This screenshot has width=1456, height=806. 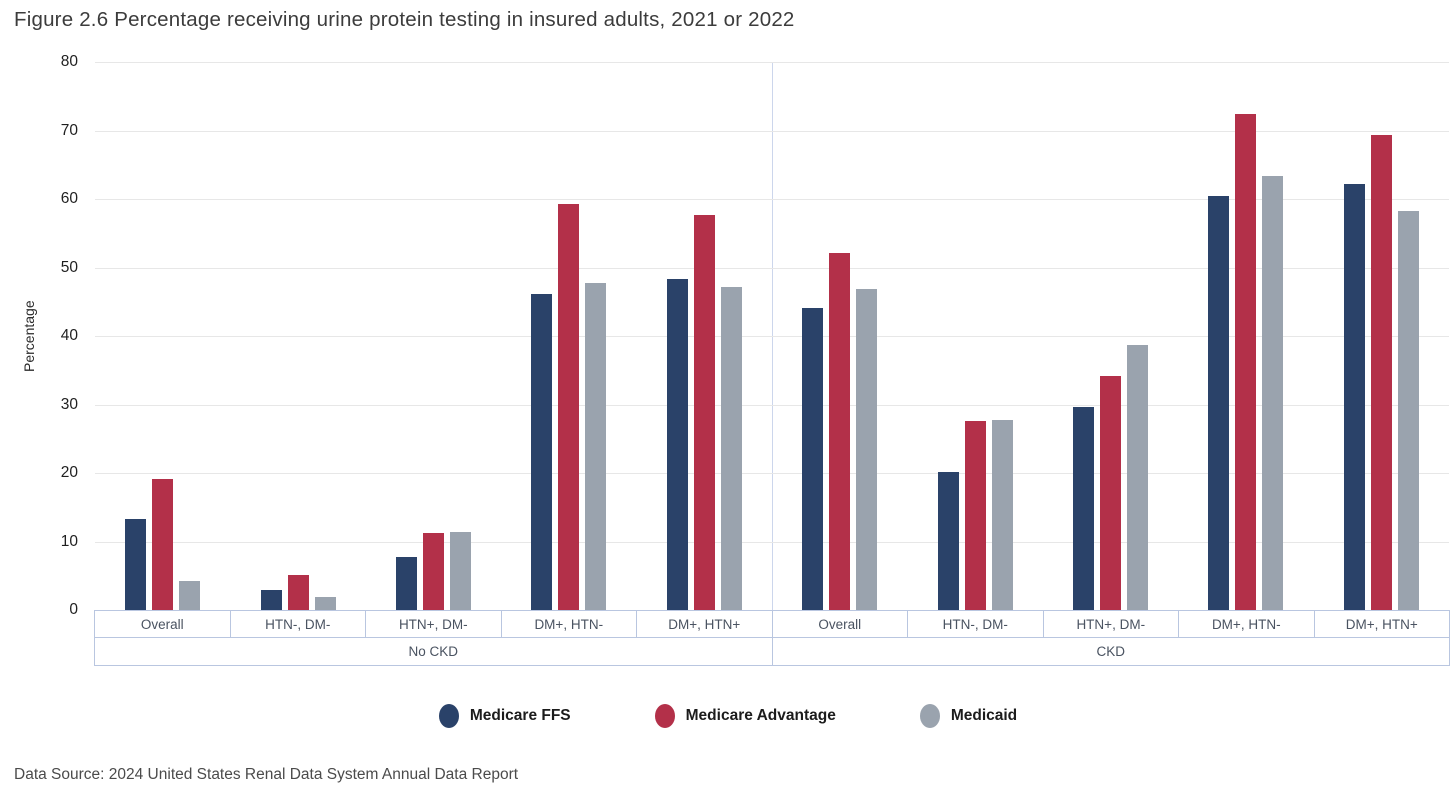 I want to click on legend: Medicare FFS Medicare Advantage Medicaid, so click(x=728, y=716).